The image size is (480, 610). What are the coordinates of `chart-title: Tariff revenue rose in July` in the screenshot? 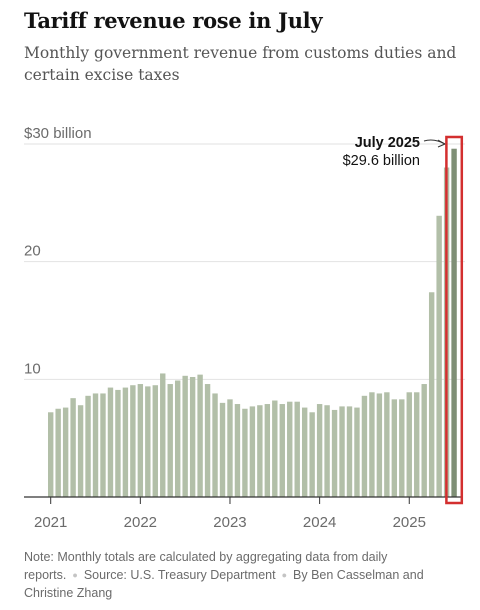 It's located at (173, 20).